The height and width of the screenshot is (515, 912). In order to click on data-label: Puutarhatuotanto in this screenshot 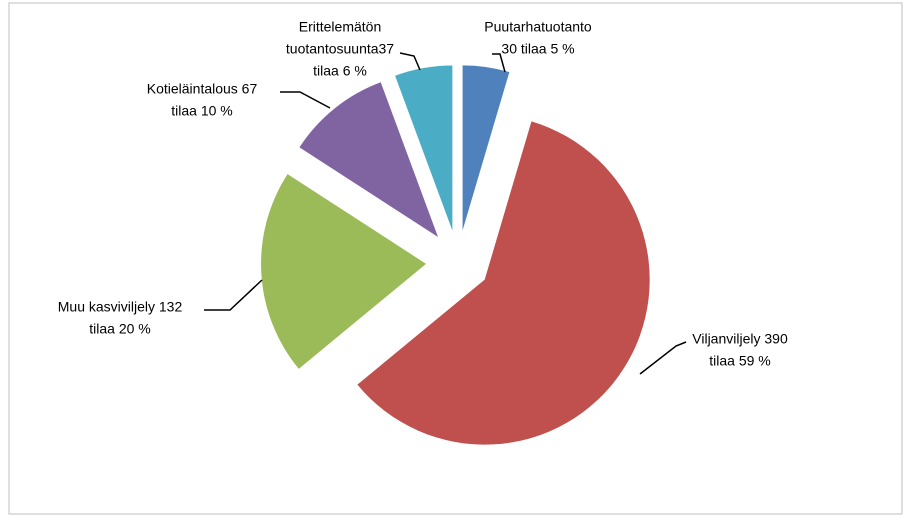, I will do `click(538, 27)`.